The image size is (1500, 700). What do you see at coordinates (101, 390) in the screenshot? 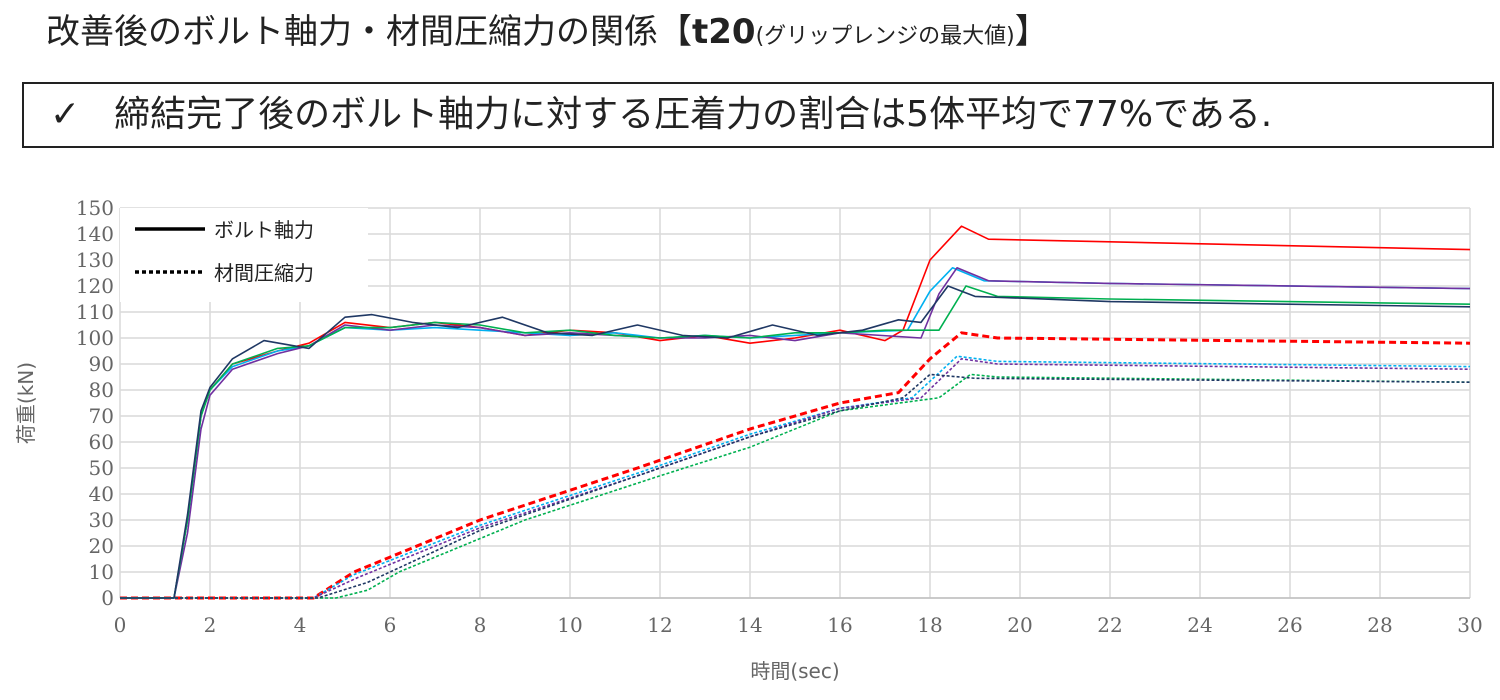
I see `y-tick-label: 80` at bounding box center [101, 390].